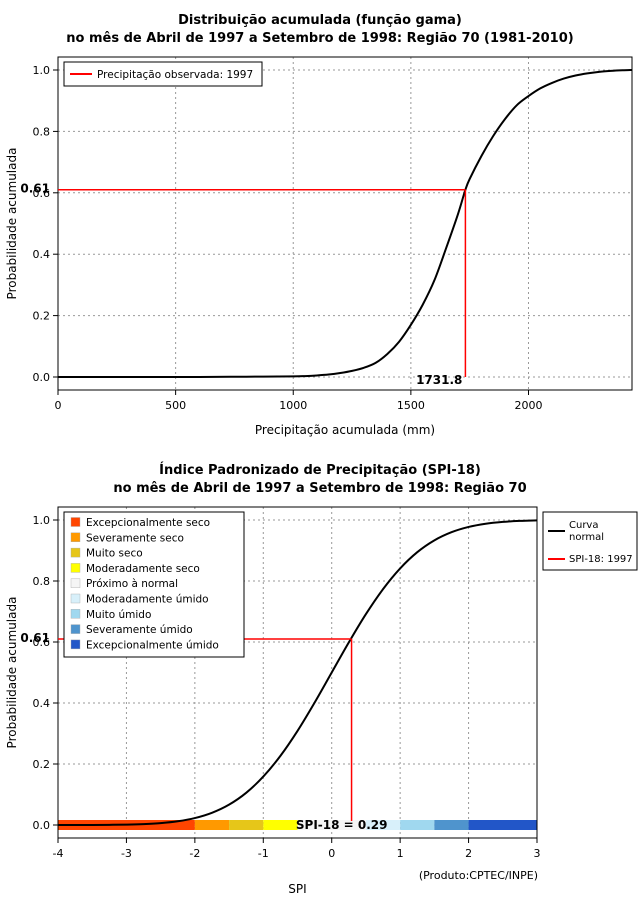 The height and width of the screenshot is (900, 640). What do you see at coordinates (528, 405) in the screenshot?
I see `x-tick-label: 2000` at bounding box center [528, 405].